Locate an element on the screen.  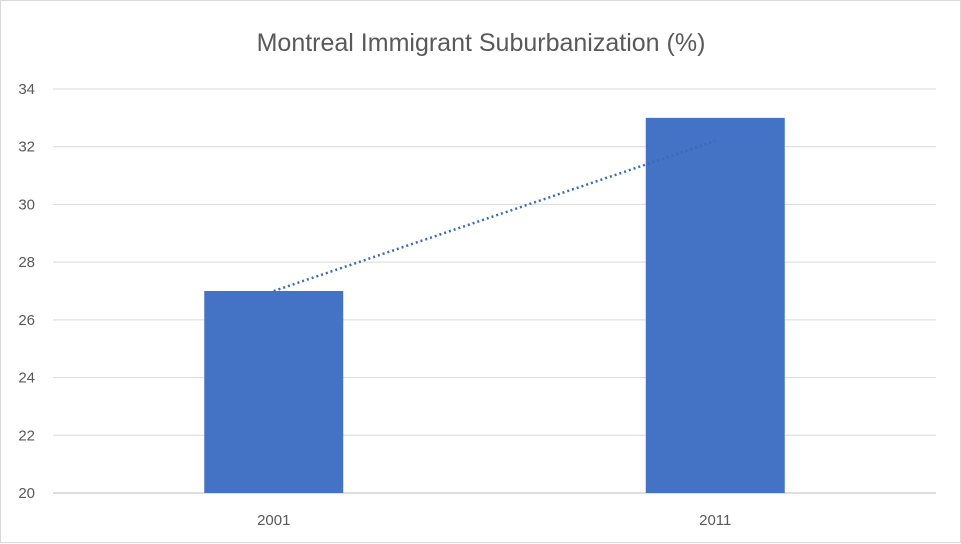
x-tick-label: 2011 is located at coordinates (715, 520).